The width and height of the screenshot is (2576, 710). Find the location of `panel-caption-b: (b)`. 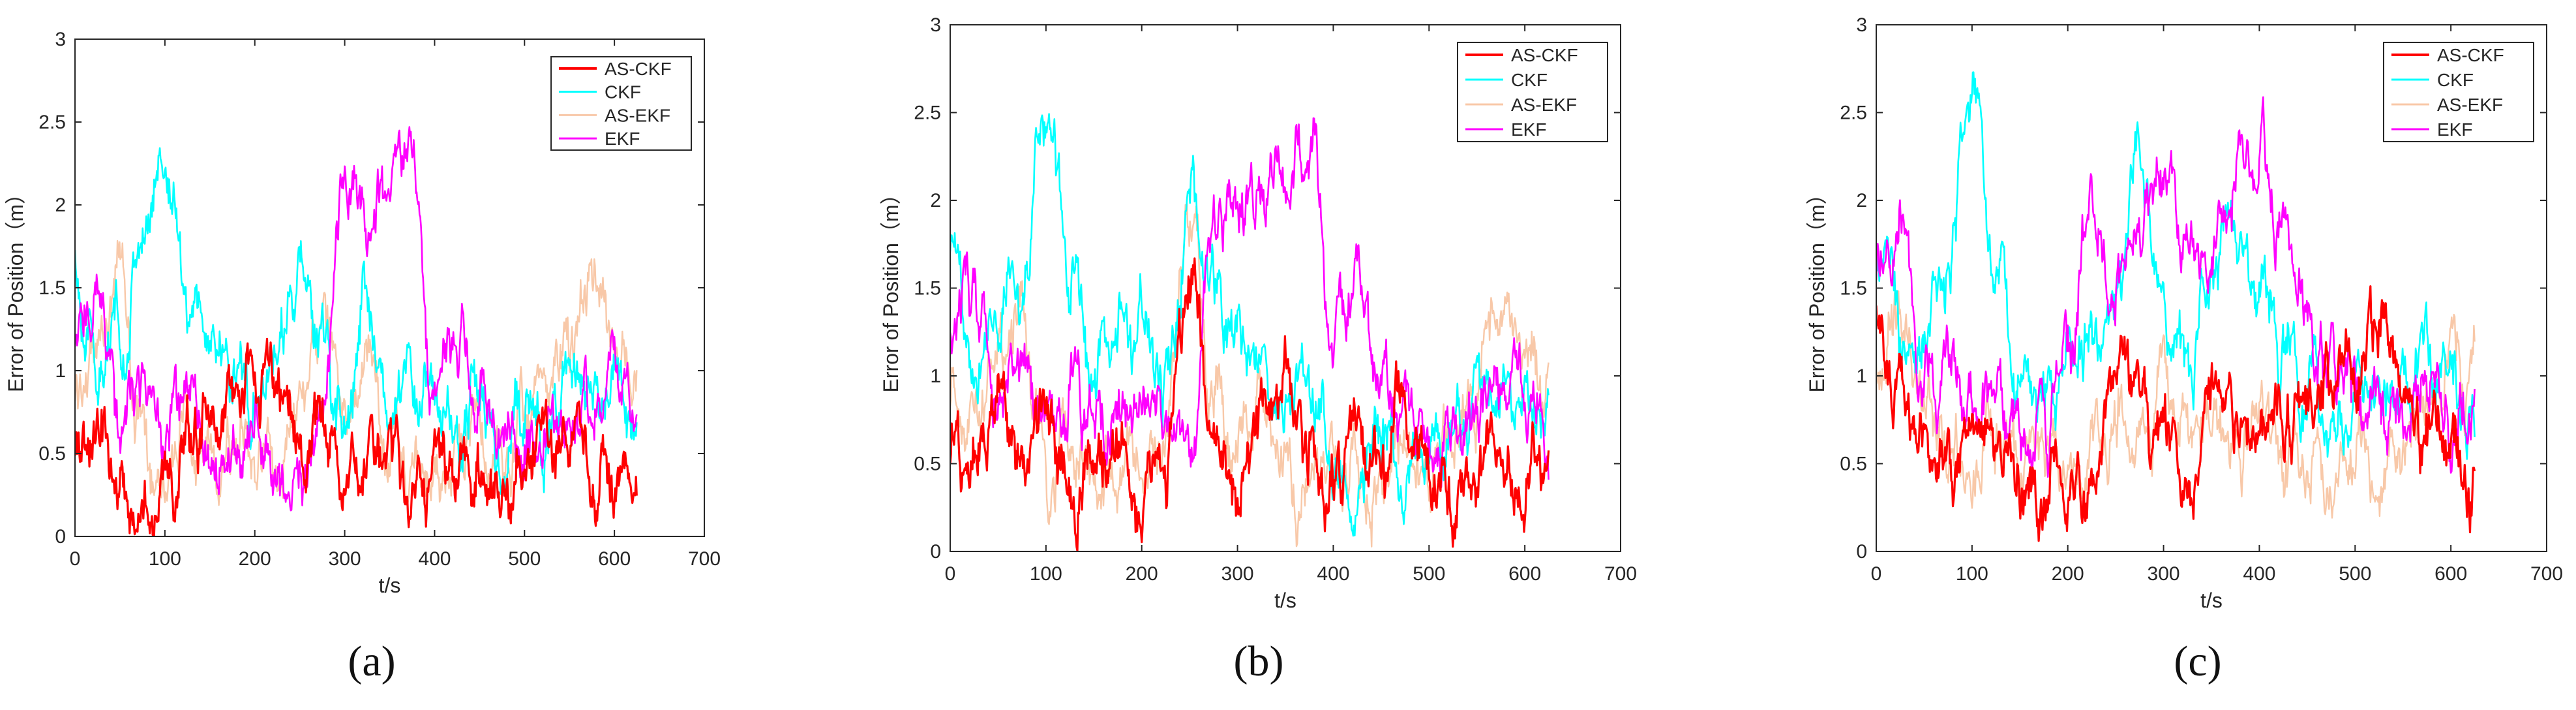

panel-caption-b: (b) is located at coordinates (1259, 661).